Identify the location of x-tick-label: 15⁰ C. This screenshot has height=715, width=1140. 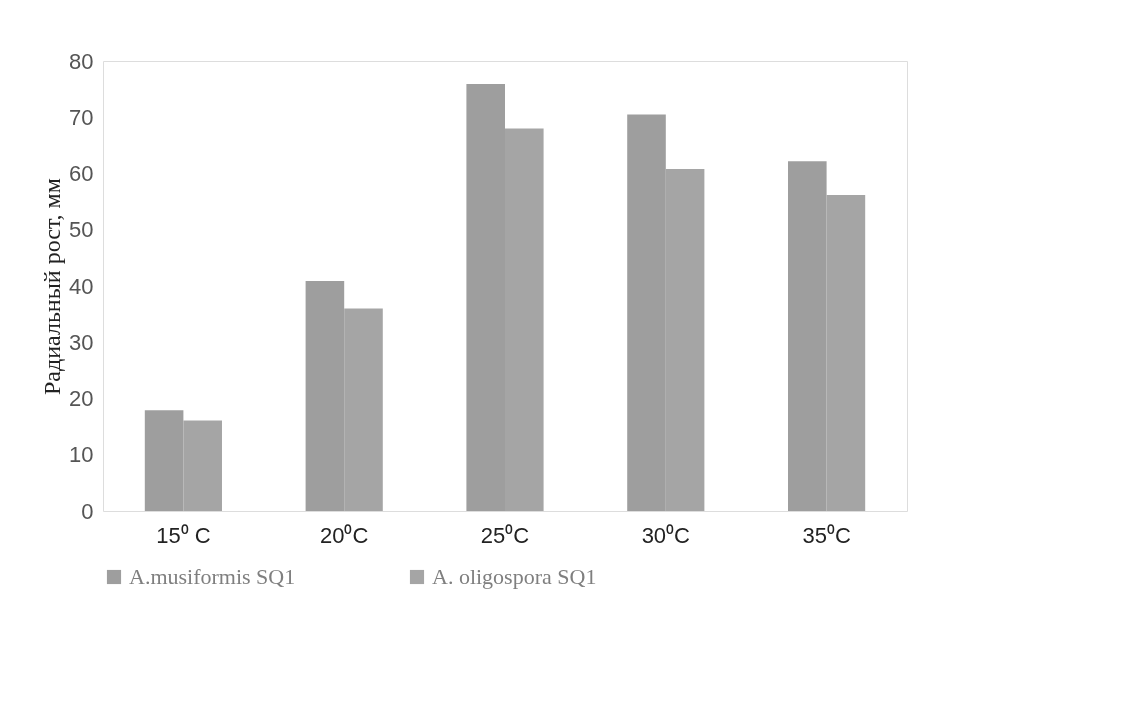
(183, 535).